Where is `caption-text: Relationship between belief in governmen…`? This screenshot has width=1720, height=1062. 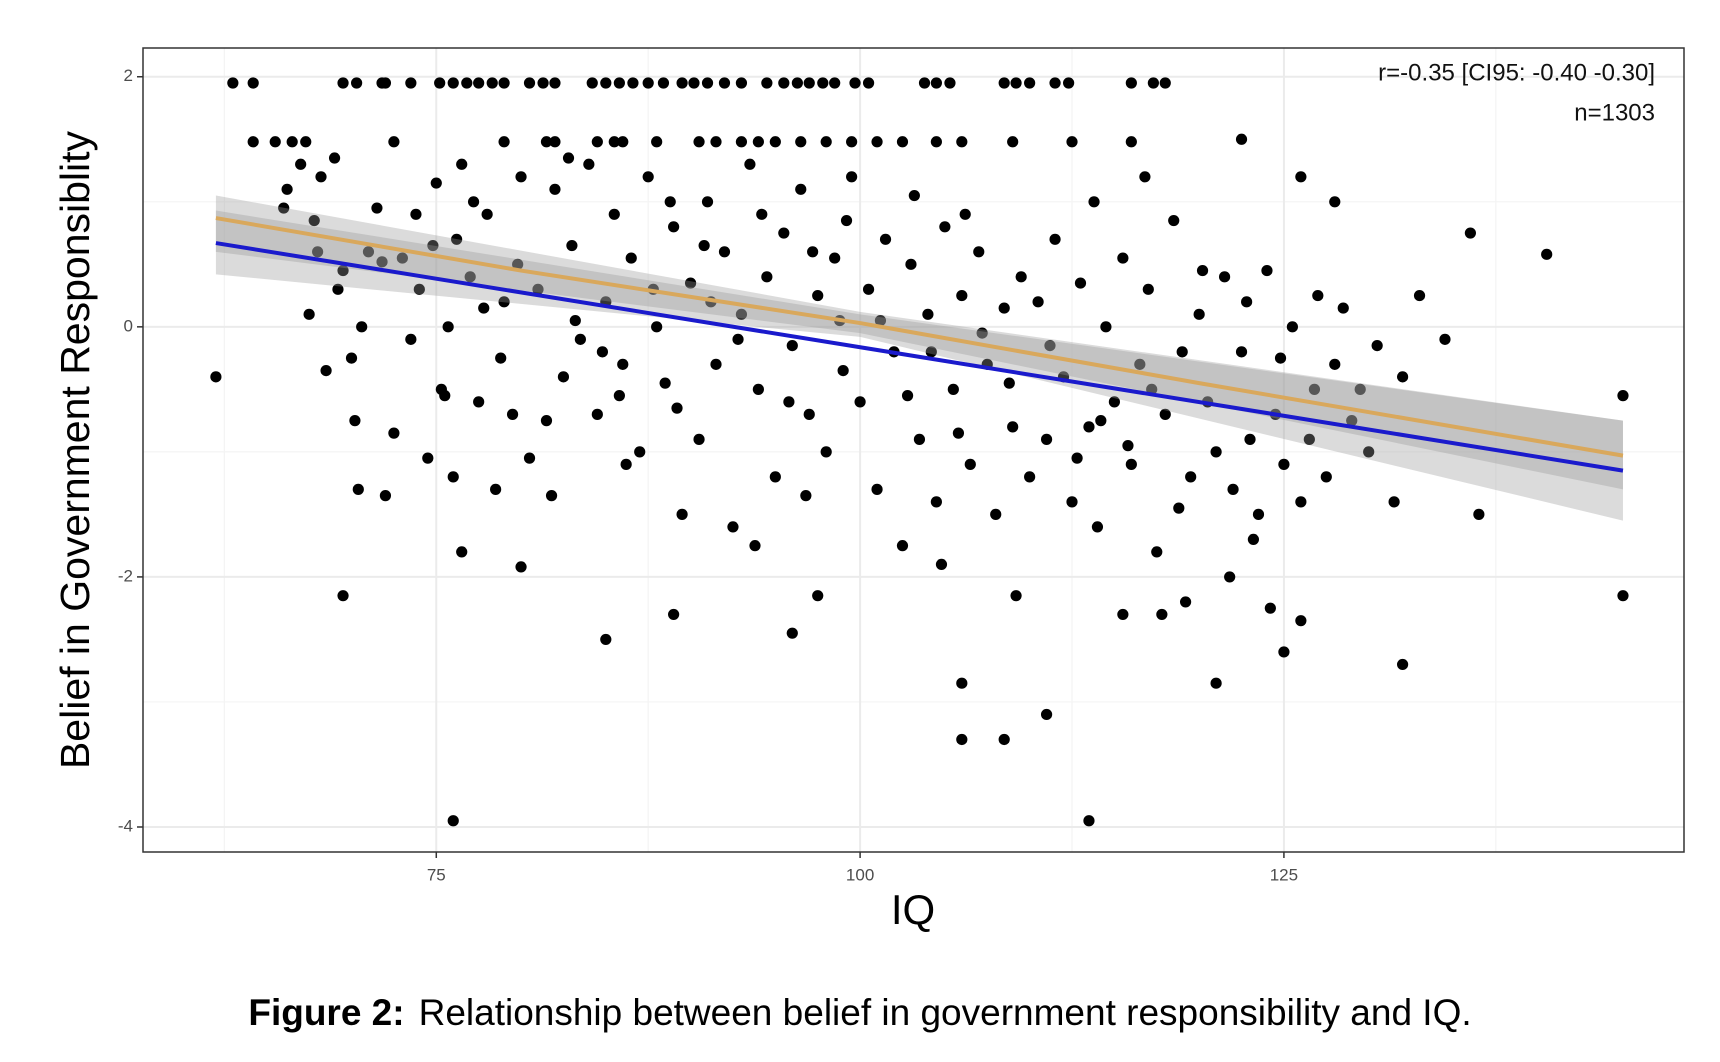 caption-text: Relationship between belief in governmen… is located at coordinates (945, 1012).